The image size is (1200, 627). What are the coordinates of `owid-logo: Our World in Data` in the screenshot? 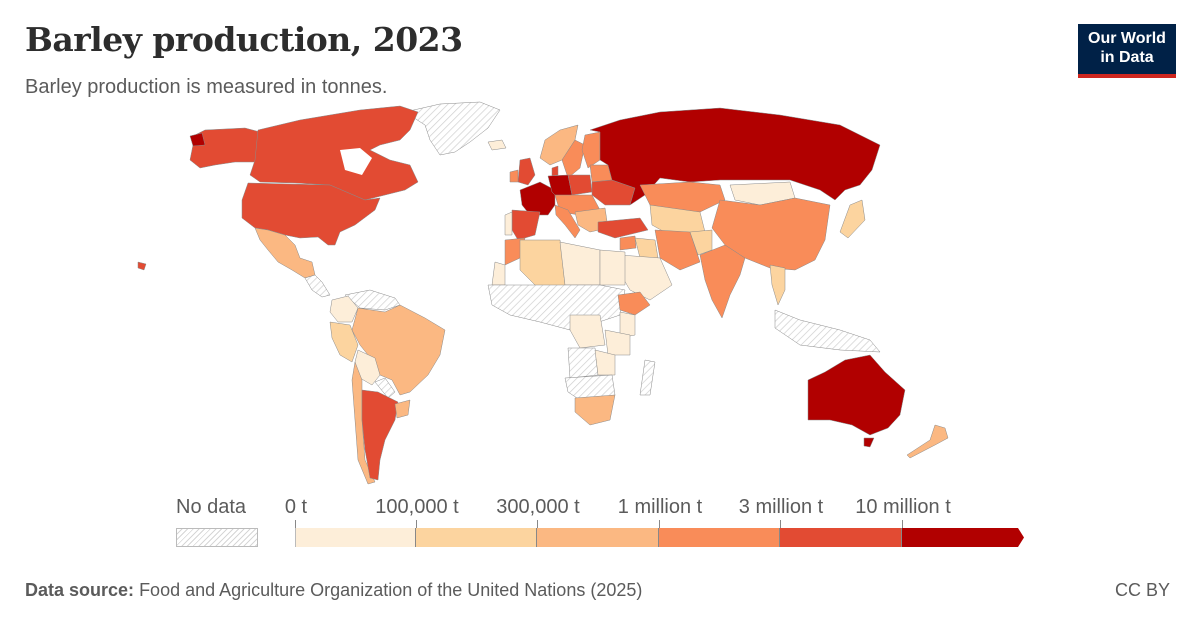 It's located at (1127, 51).